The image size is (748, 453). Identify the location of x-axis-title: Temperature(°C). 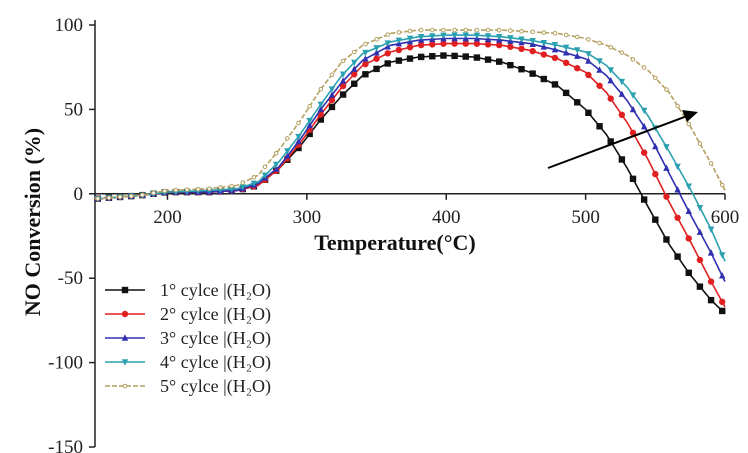
(395, 242).